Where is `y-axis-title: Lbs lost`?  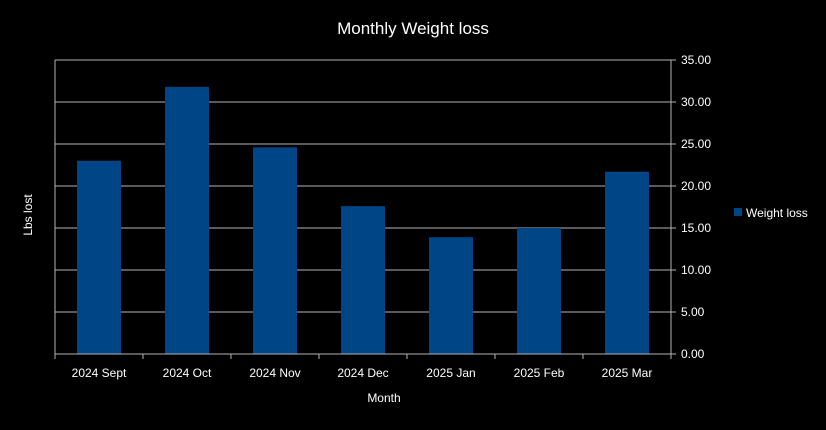 y-axis-title: Lbs lost is located at coordinates (28, 215).